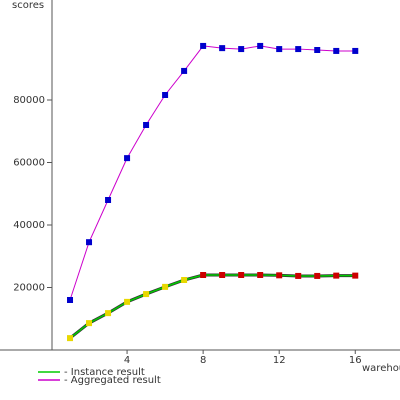  I want to click on line-shadow, so click(212, 306).